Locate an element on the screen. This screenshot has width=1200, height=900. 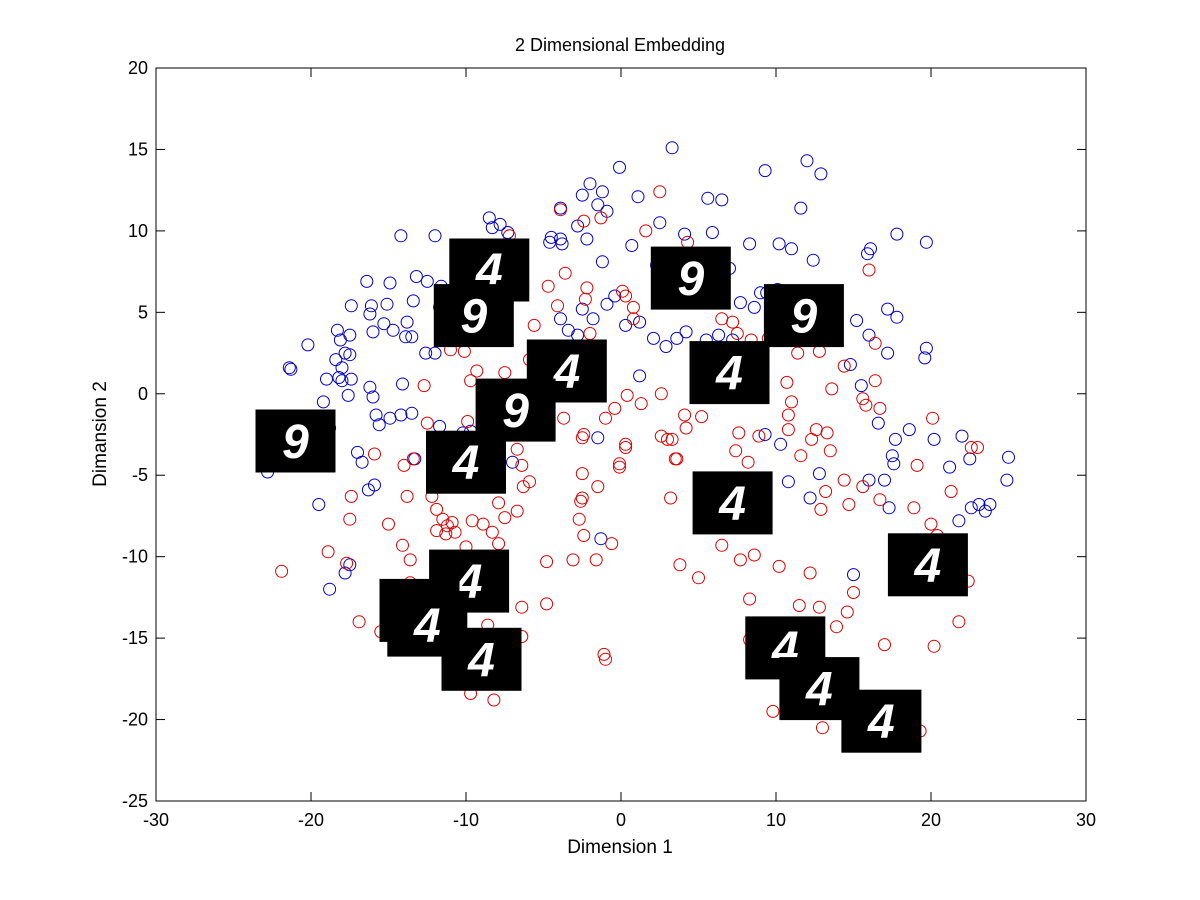
y-tick-label: -25 is located at coordinates (135, 801).